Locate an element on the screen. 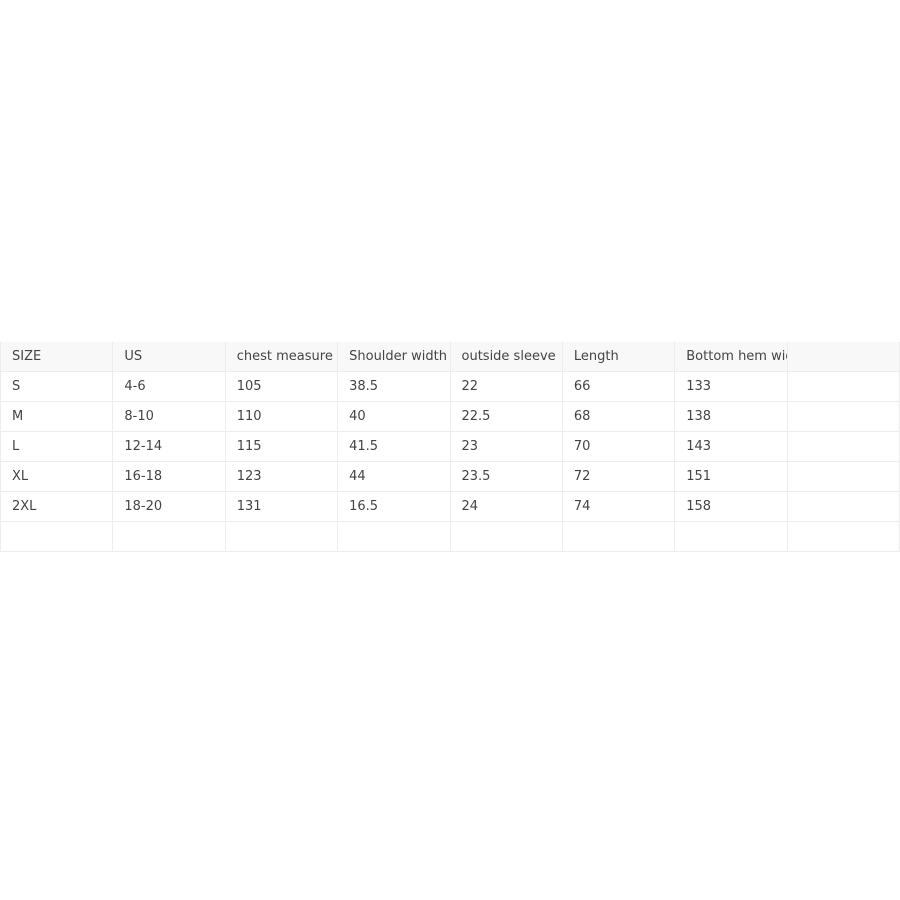  table-cell: 40 is located at coordinates (394, 416).